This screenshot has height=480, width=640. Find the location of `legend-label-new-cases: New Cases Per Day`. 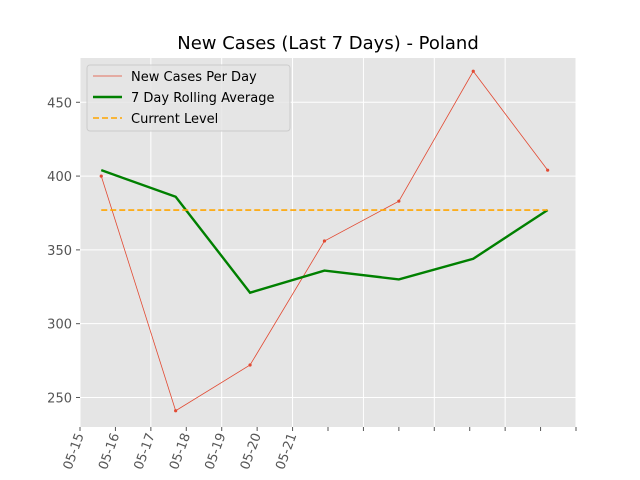

legend-label-new-cases: New Cases Per Day is located at coordinates (194, 77).